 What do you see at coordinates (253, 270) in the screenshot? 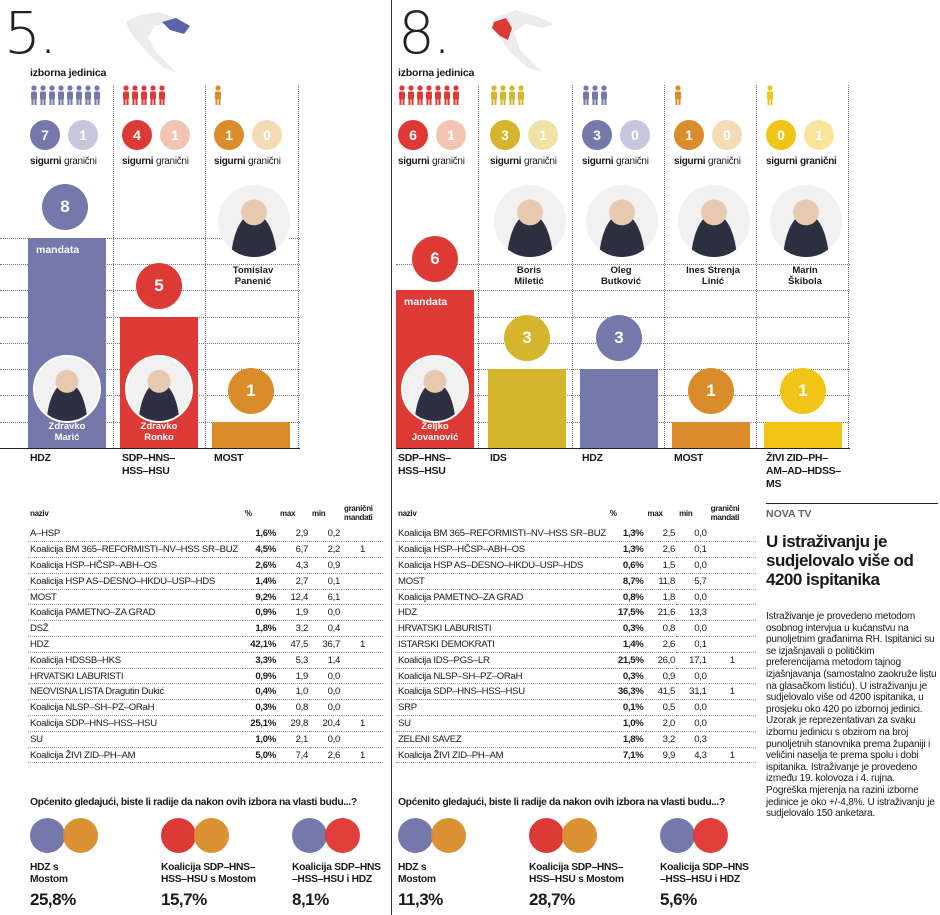
I see `candidate-first-name: Tomislav` at bounding box center [253, 270].